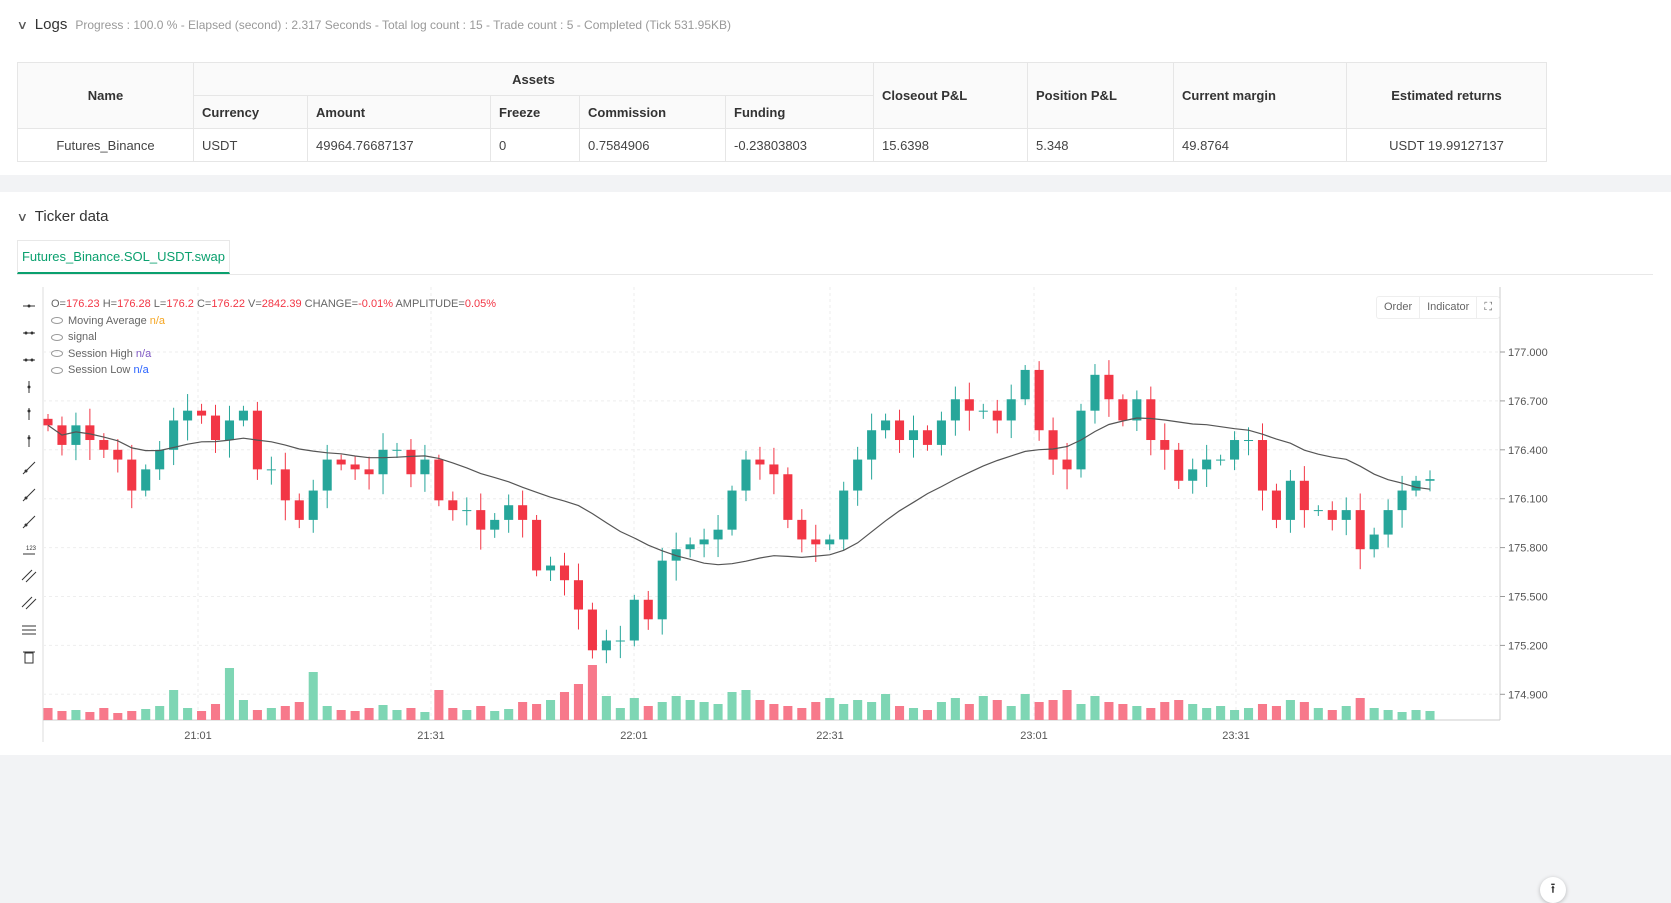 This screenshot has height=903, width=1671. What do you see at coordinates (1488, 307) in the screenshot?
I see `fullscreen-icon: ⛶` at bounding box center [1488, 307].